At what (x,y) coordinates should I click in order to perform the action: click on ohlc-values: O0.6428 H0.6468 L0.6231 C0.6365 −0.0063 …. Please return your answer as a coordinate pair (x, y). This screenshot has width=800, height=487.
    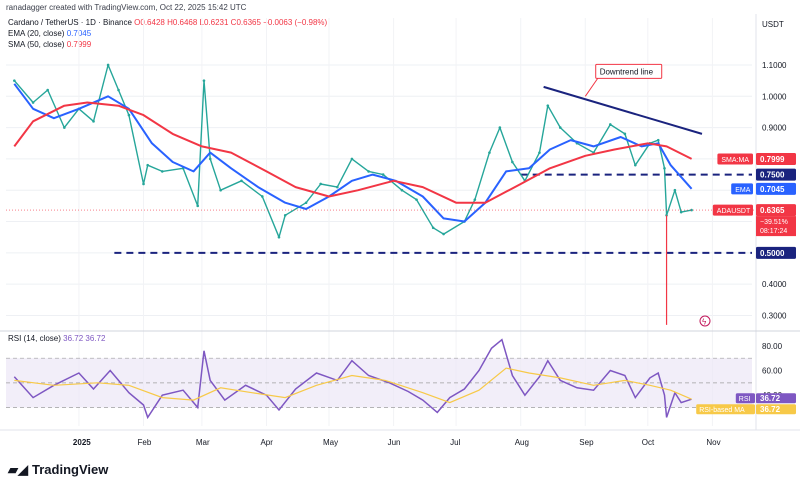
    Looking at the image, I should click on (231, 22).